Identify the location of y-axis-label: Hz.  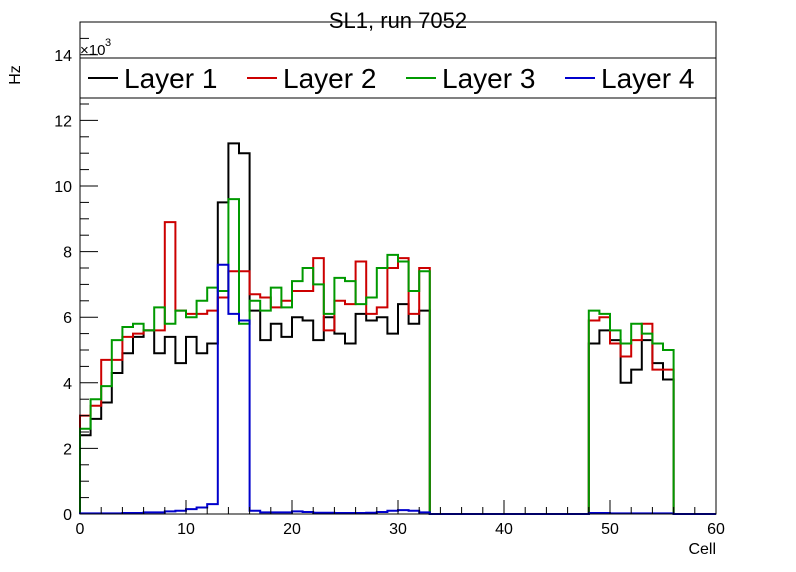
(15, 75).